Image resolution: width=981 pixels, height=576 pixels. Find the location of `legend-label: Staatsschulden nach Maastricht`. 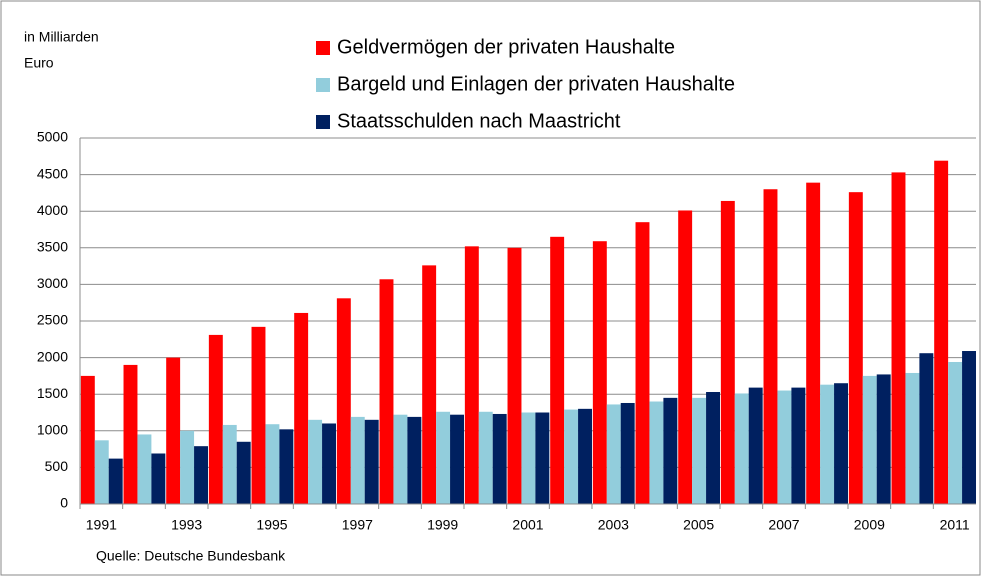

legend-label: Staatsschulden nach Maastricht is located at coordinates (479, 121).